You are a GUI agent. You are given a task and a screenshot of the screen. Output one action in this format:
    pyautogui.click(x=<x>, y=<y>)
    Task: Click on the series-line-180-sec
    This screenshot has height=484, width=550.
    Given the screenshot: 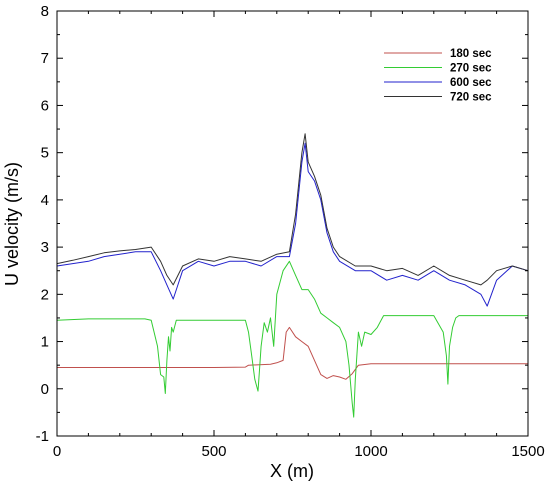 What is the action you would take?
    pyautogui.click(x=292, y=353)
    